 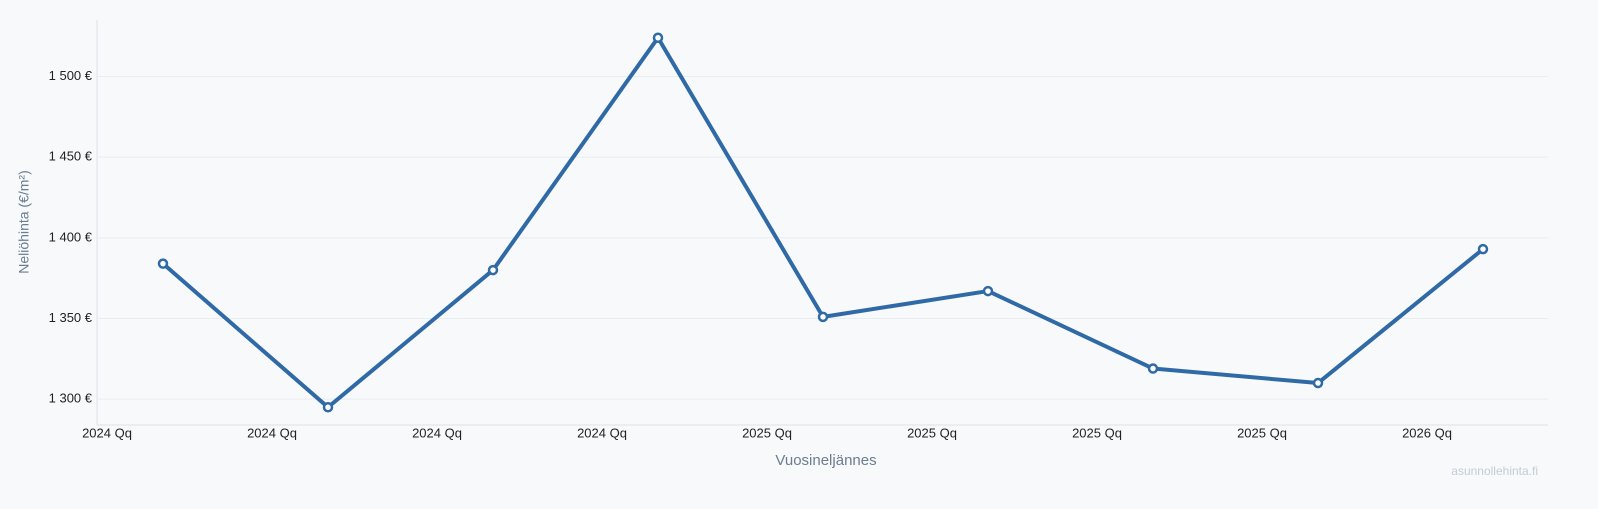 What do you see at coordinates (24, 221) in the screenshot?
I see `y-axis-title: Neliöhinta (€/m²)` at bounding box center [24, 221].